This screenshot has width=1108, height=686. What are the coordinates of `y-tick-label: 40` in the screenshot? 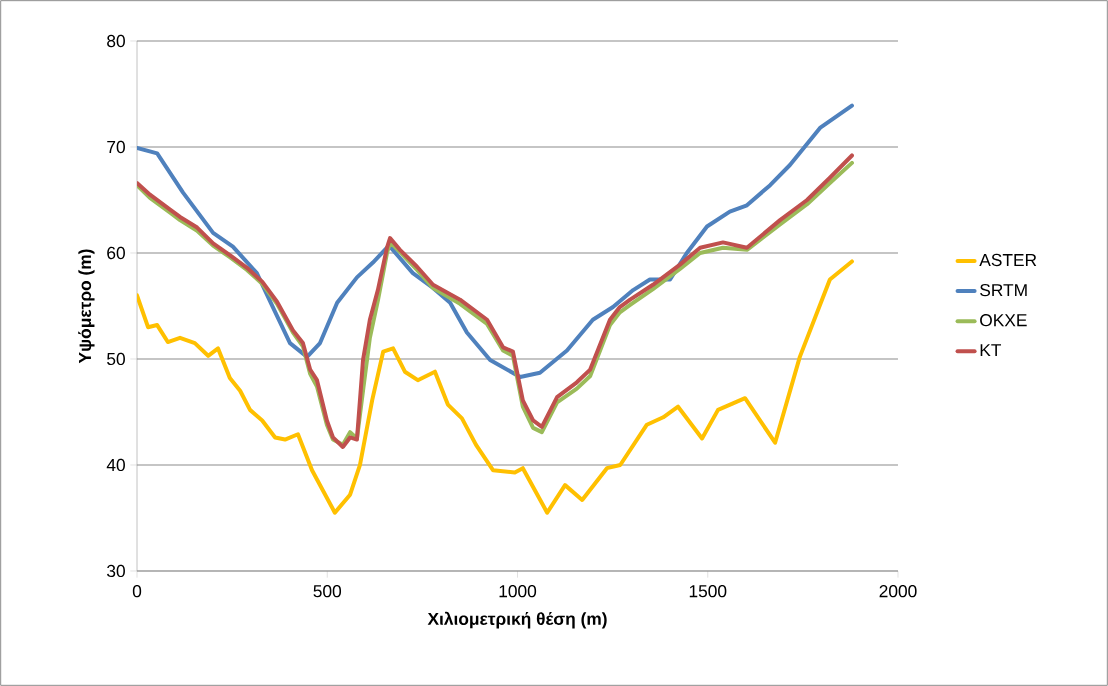 It's located at (115, 465).